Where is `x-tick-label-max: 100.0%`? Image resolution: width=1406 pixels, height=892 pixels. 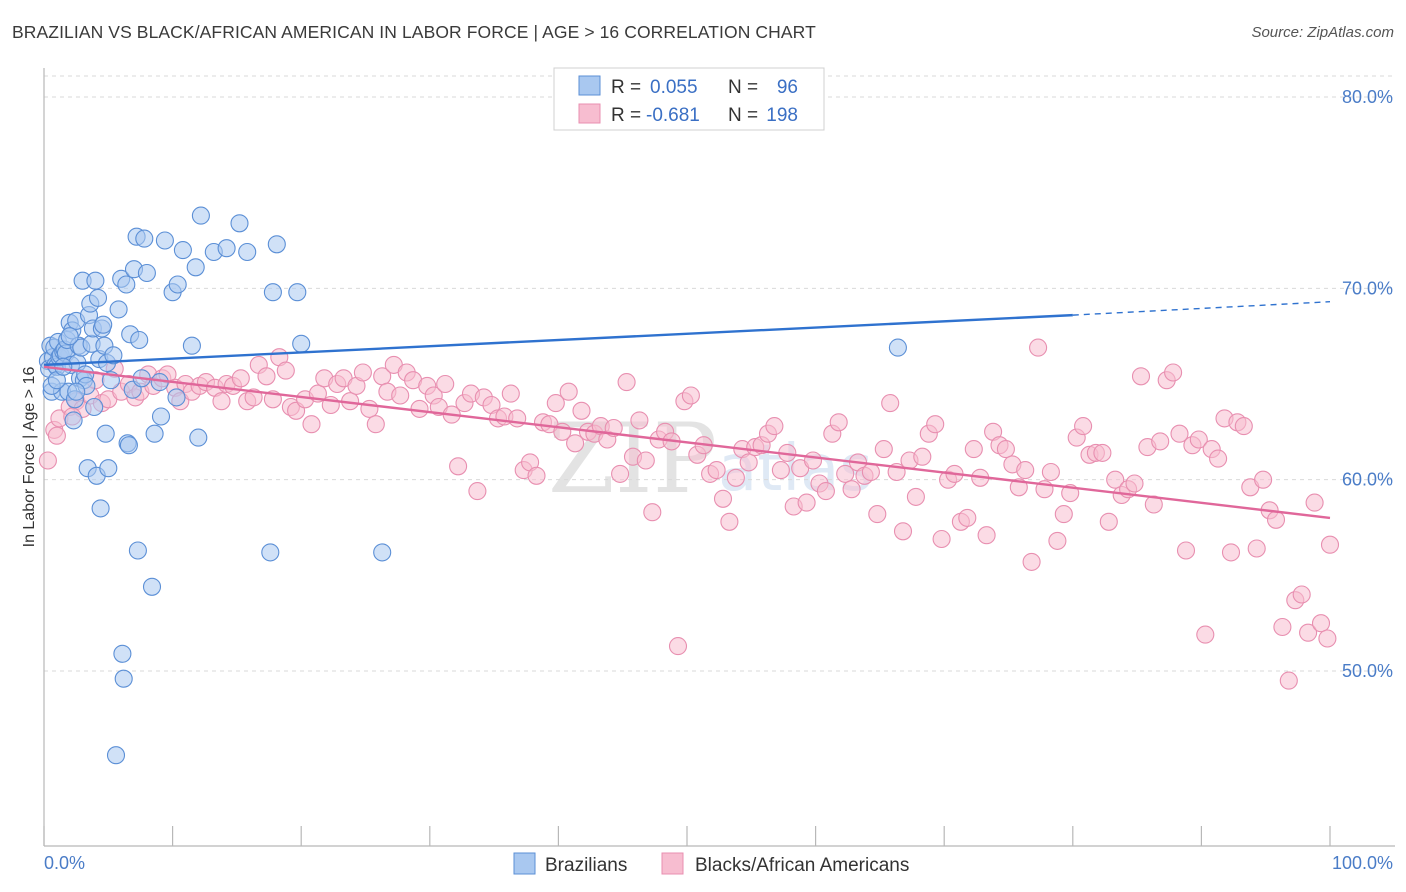
x-tick-label-max: 100.0% is located at coordinates (1362, 863).